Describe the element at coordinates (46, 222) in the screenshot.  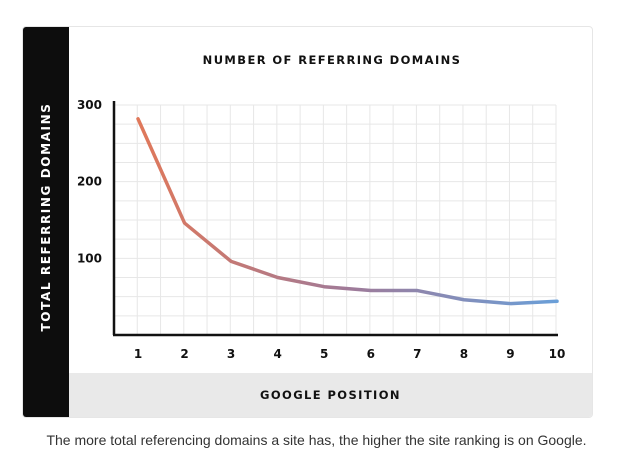
I see `y-axis-band: TOTAL REFERRING DOMAINS` at that location.